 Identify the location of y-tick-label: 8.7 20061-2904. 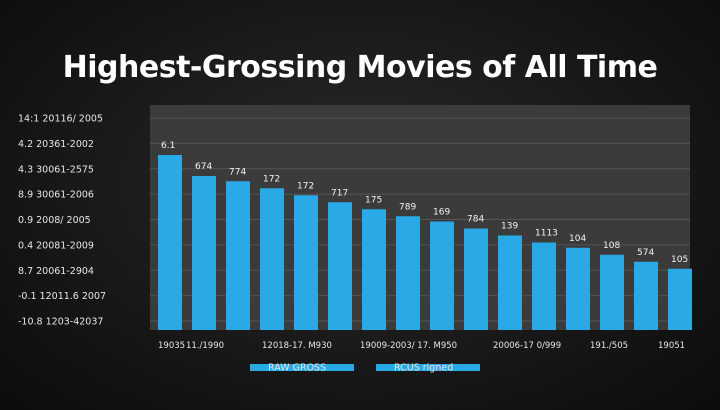
(56, 271).